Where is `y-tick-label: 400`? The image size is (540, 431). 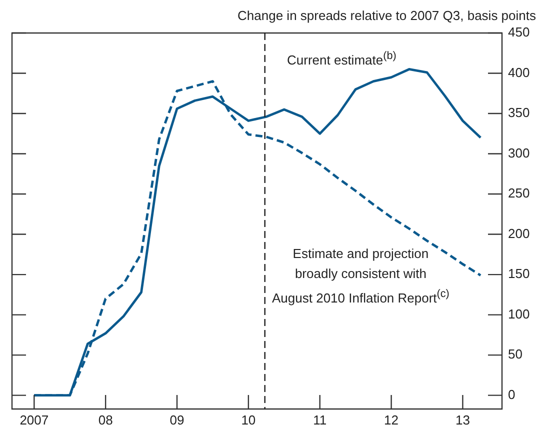
y-tick-label: 400 is located at coordinates (519, 72).